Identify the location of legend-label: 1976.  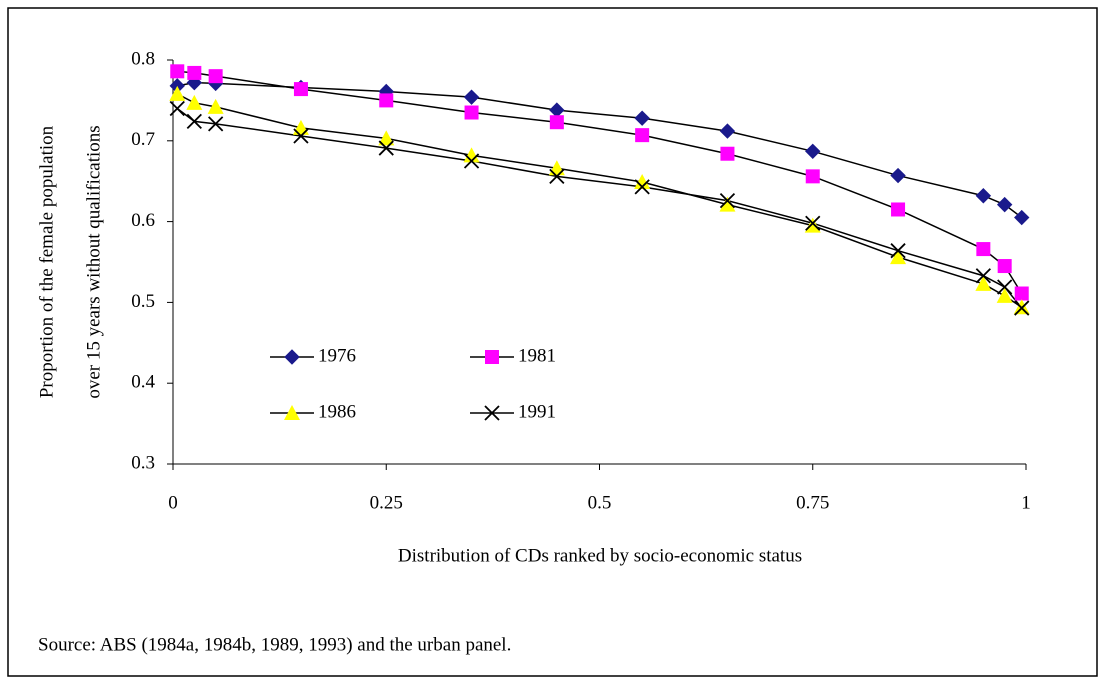
(337, 355).